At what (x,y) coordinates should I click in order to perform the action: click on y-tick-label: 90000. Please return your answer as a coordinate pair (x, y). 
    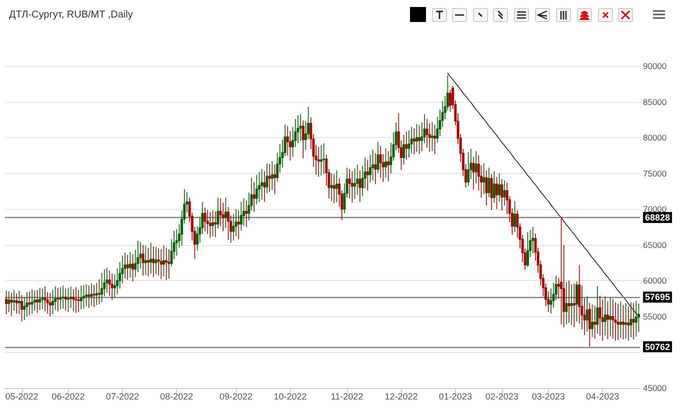
    Looking at the image, I should click on (655, 66).